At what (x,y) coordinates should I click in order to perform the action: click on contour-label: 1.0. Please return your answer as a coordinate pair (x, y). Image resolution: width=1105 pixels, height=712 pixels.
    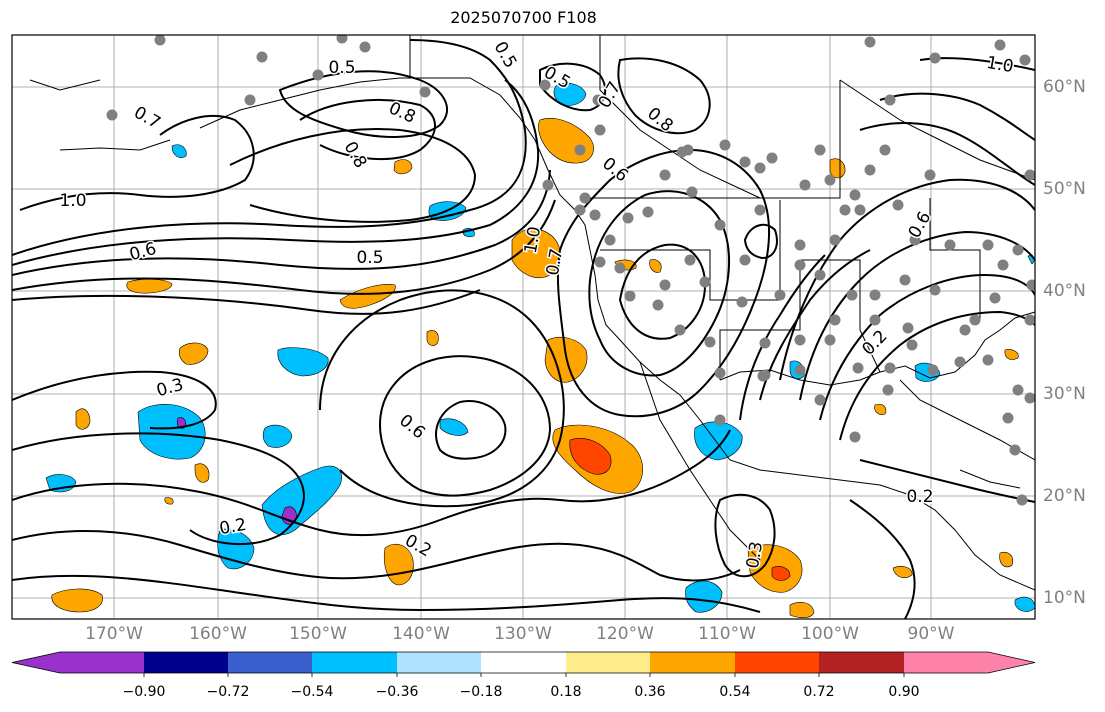
    Looking at the image, I should click on (72, 201).